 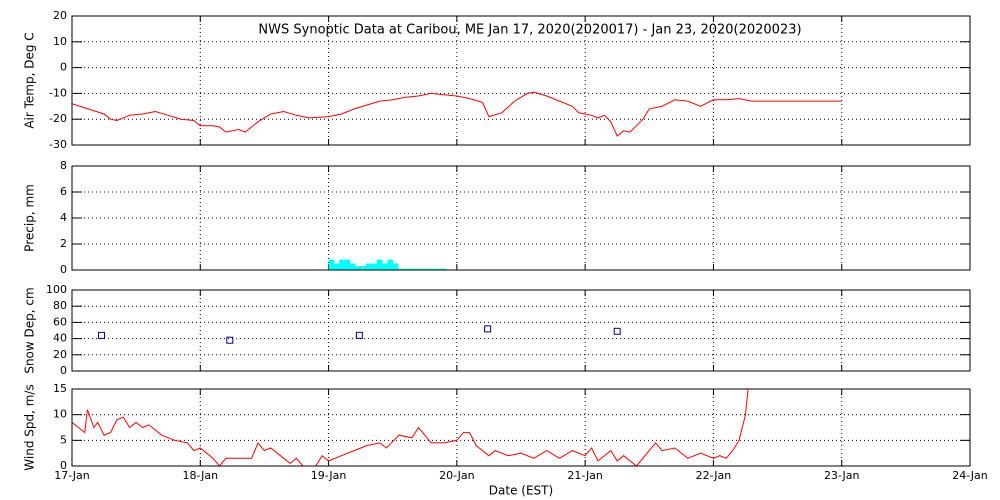 What do you see at coordinates (30, 80) in the screenshot?
I see `y-axis-label: Air Temp, Deg C` at bounding box center [30, 80].